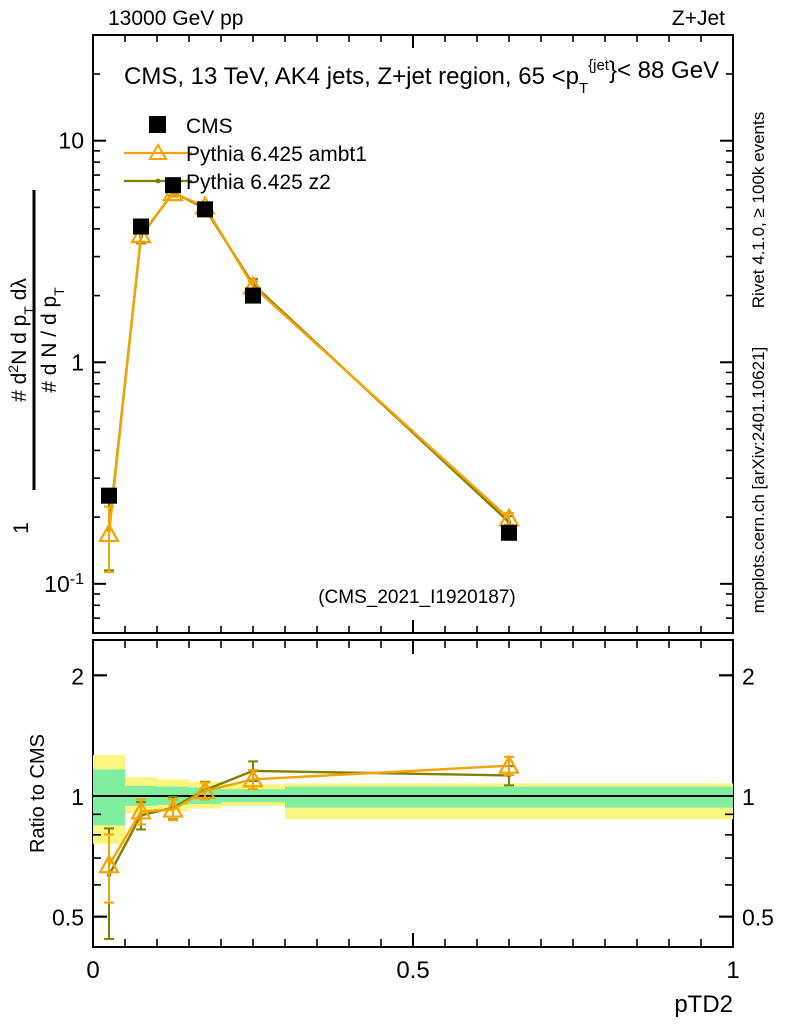  Describe the element at coordinates (52, 340) in the screenshot. I see `y-axis-denominator: # d N / d pT` at that location.